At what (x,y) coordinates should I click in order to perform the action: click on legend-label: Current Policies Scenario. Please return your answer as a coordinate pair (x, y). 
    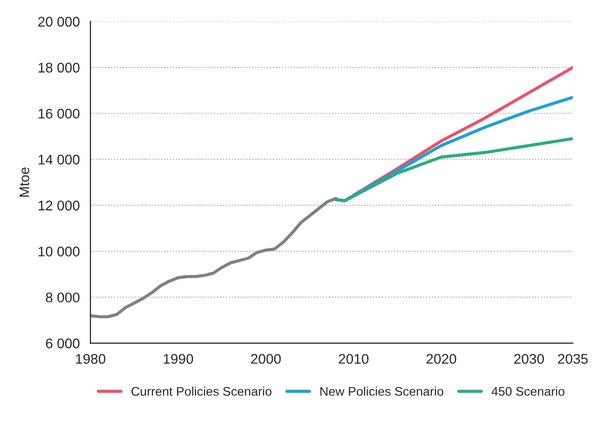
    Looking at the image, I should click on (202, 391).